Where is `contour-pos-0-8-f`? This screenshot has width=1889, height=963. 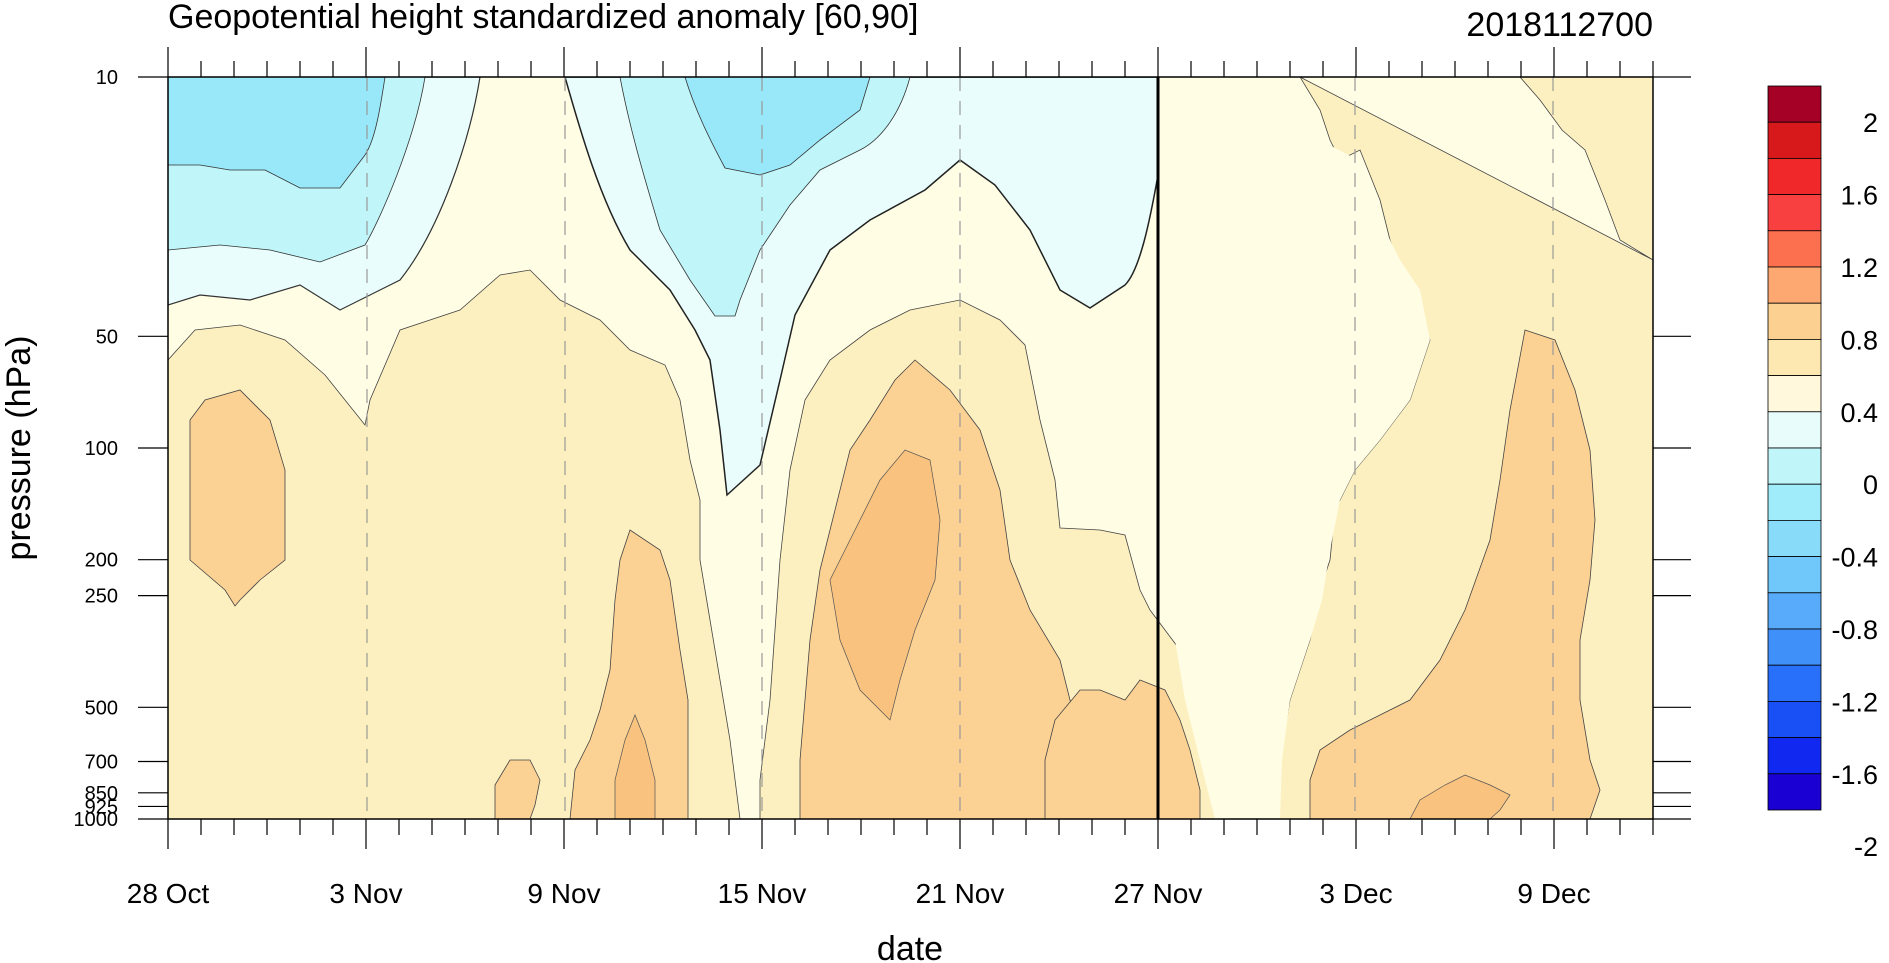 contour-pos-0-8-f is located at coordinates (517, 789).